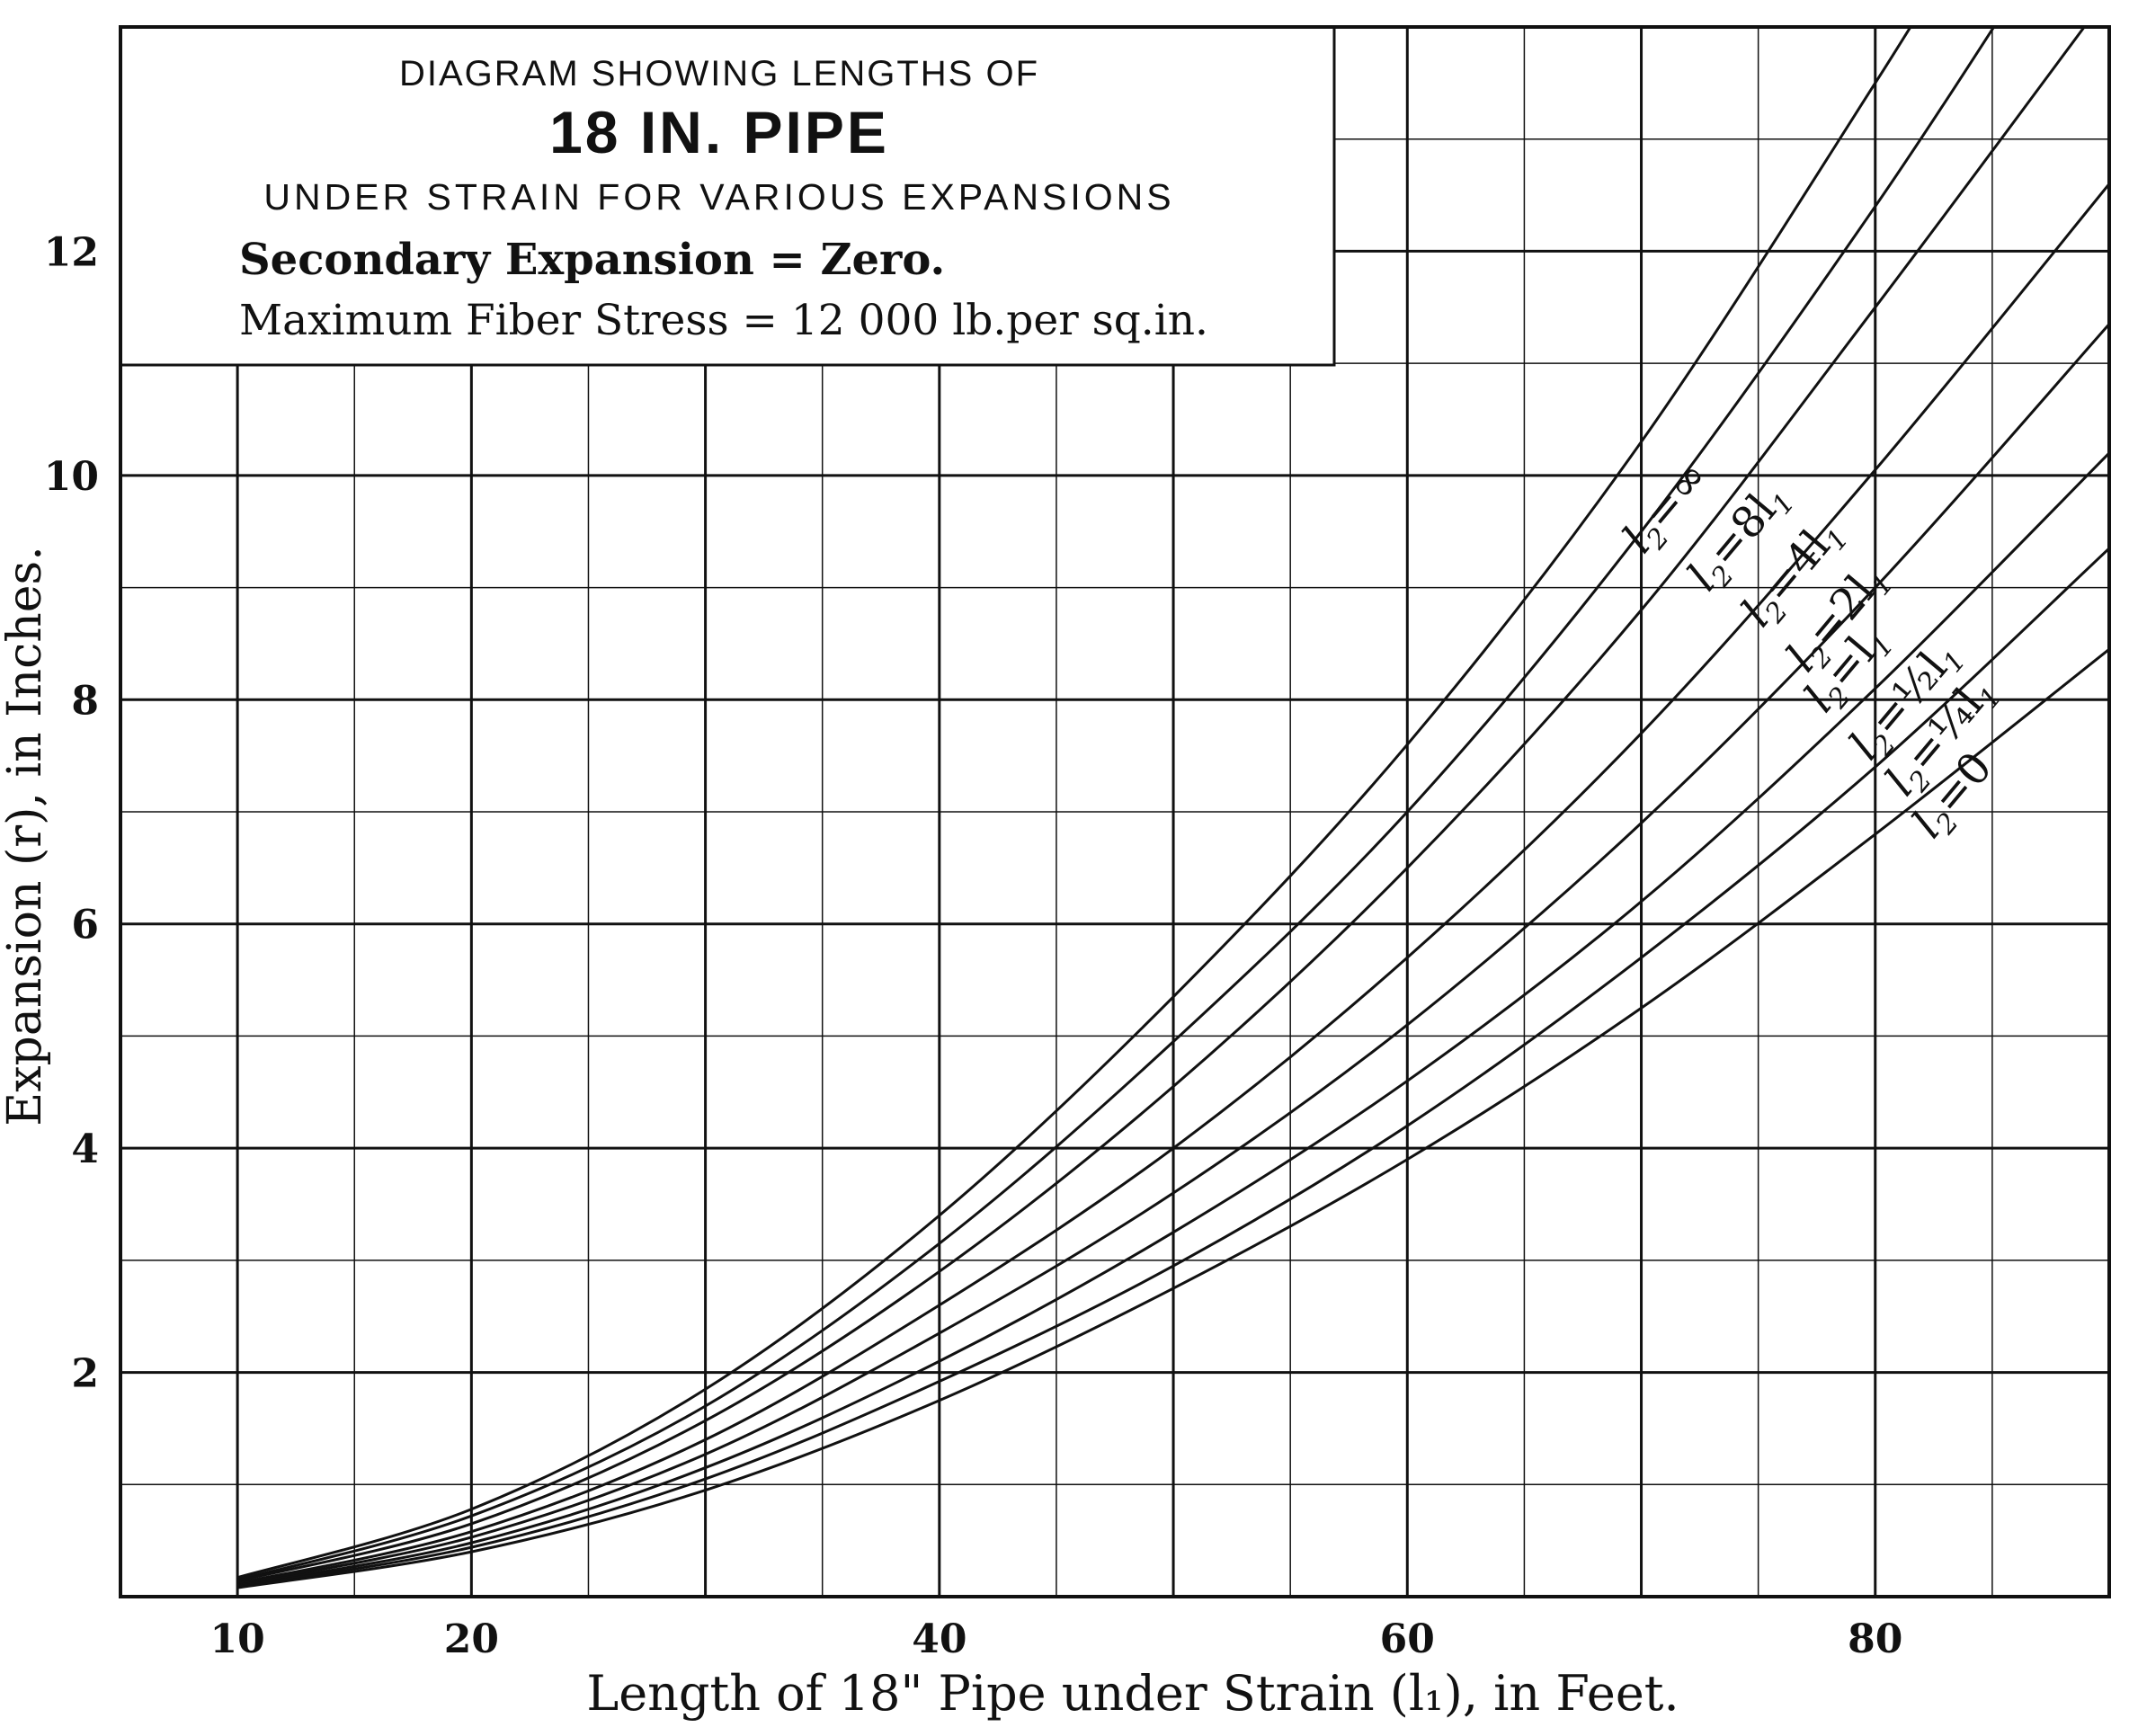  I want to click on y-tick-label: 12, so click(71, 252).